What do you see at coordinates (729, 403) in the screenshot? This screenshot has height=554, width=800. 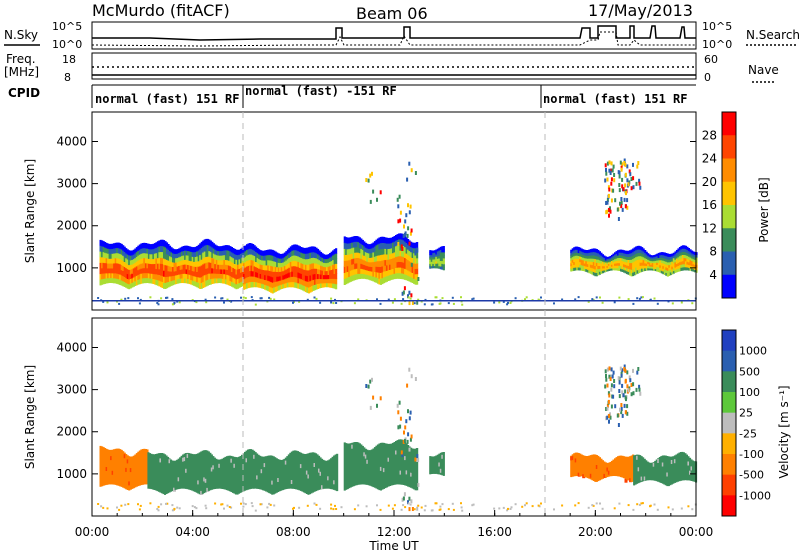 I see `velocity-colorbar-swatch` at bounding box center [729, 403].